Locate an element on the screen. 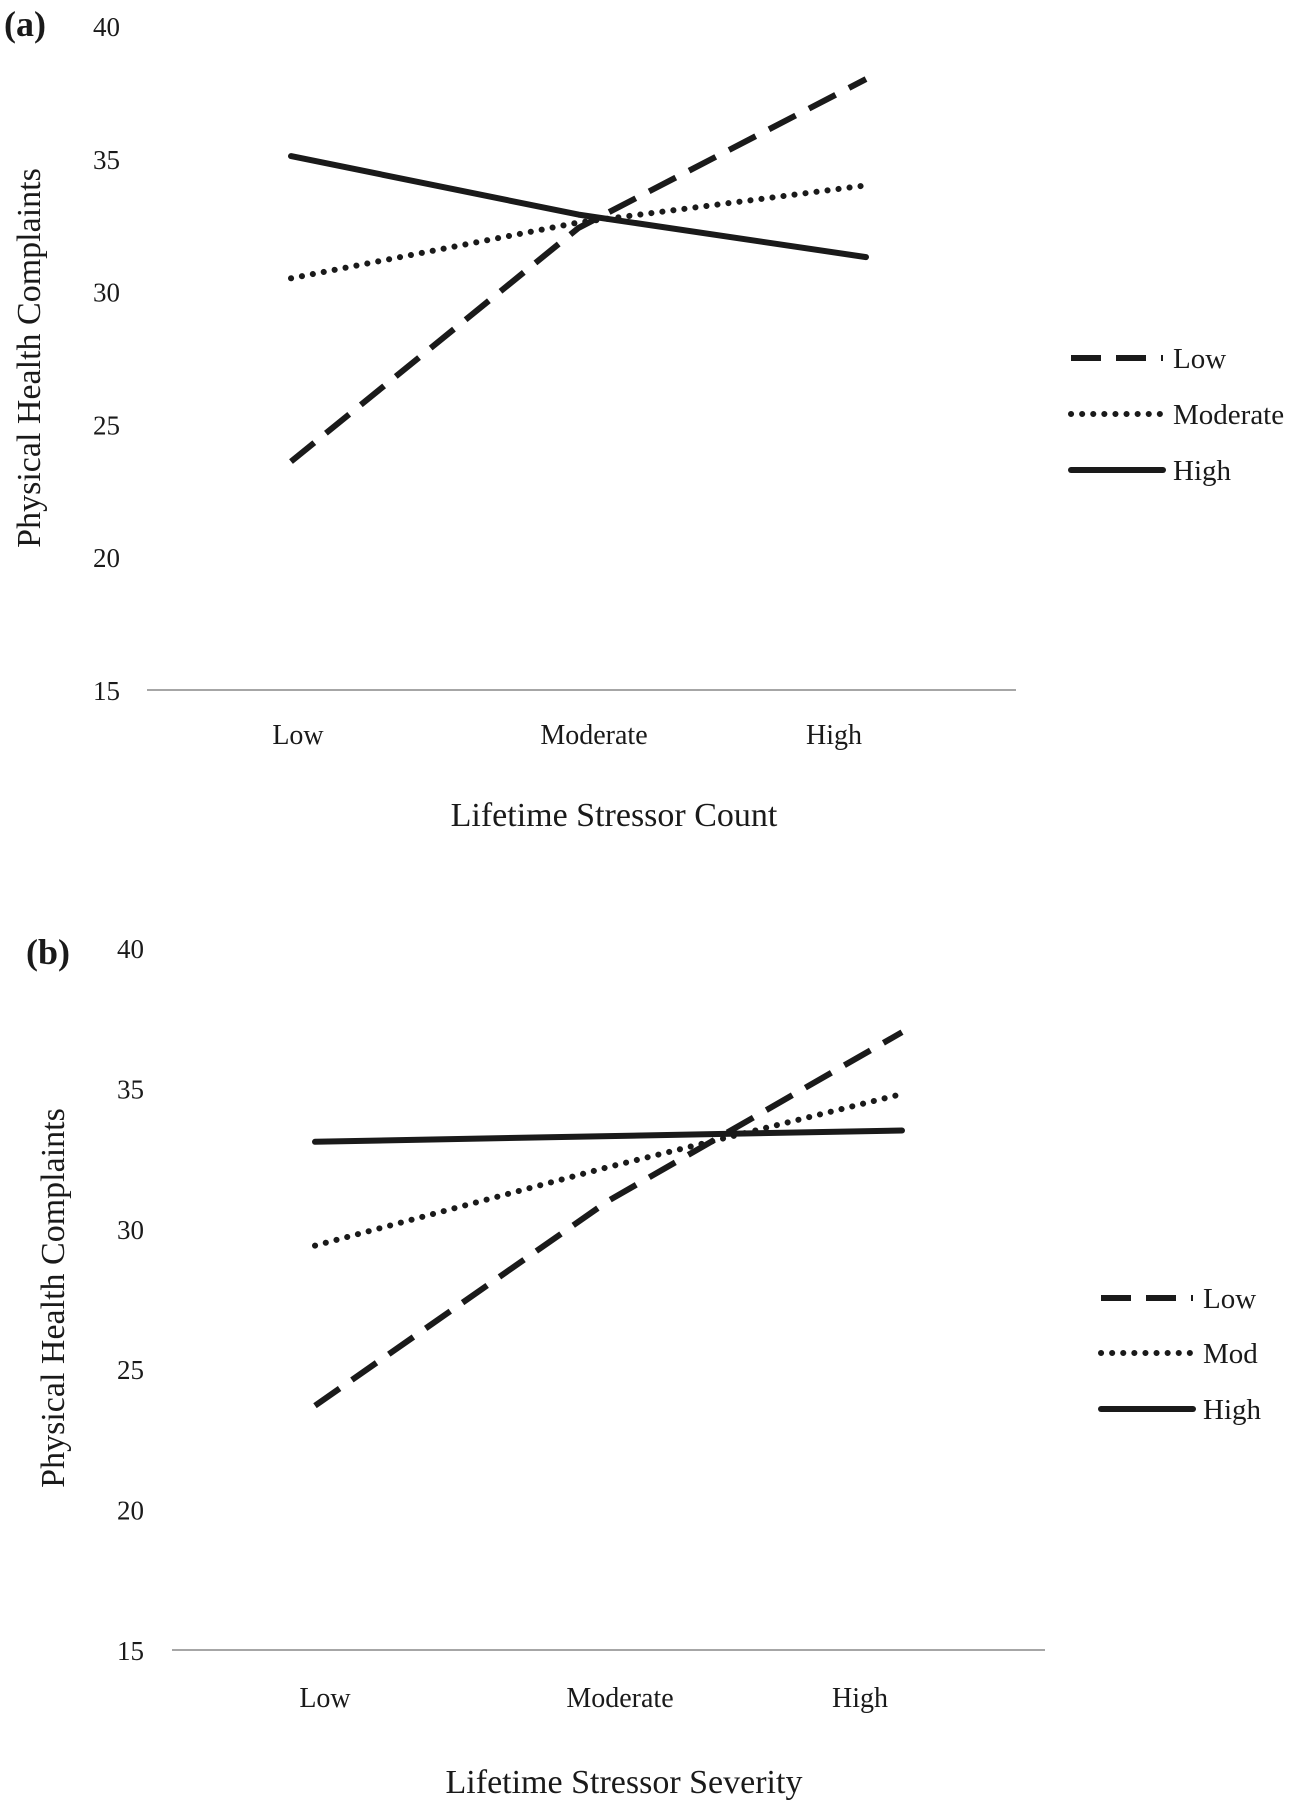 The width and height of the screenshot is (1302, 1800). legend: Low Mod High is located at coordinates (1180, 1354).